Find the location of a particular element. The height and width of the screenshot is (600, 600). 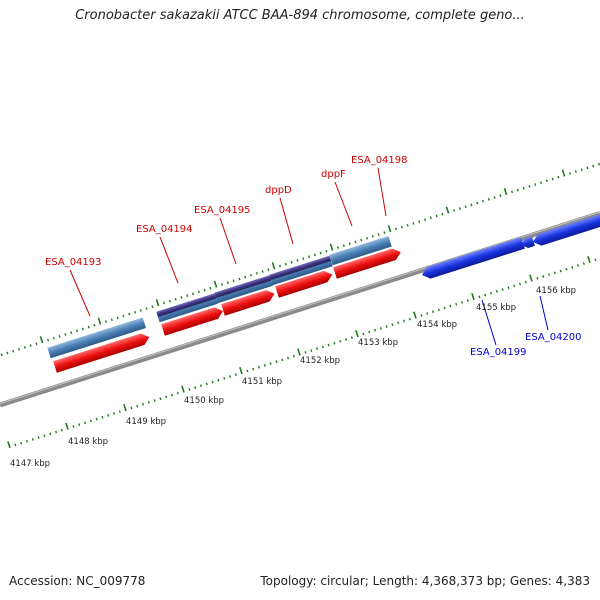

kbp-label: 4156 kbp is located at coordinates (556, 291).